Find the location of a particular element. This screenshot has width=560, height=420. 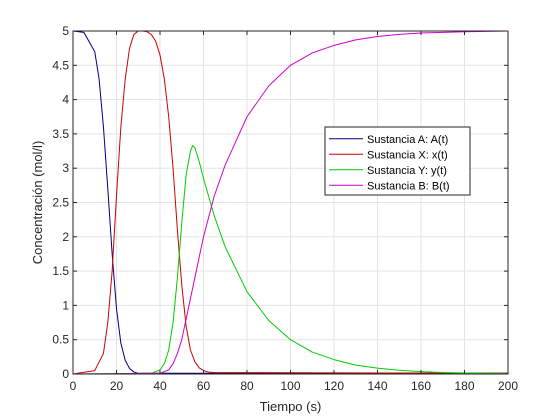

y-tick-label: 2 is located at coordinates (65, 237).